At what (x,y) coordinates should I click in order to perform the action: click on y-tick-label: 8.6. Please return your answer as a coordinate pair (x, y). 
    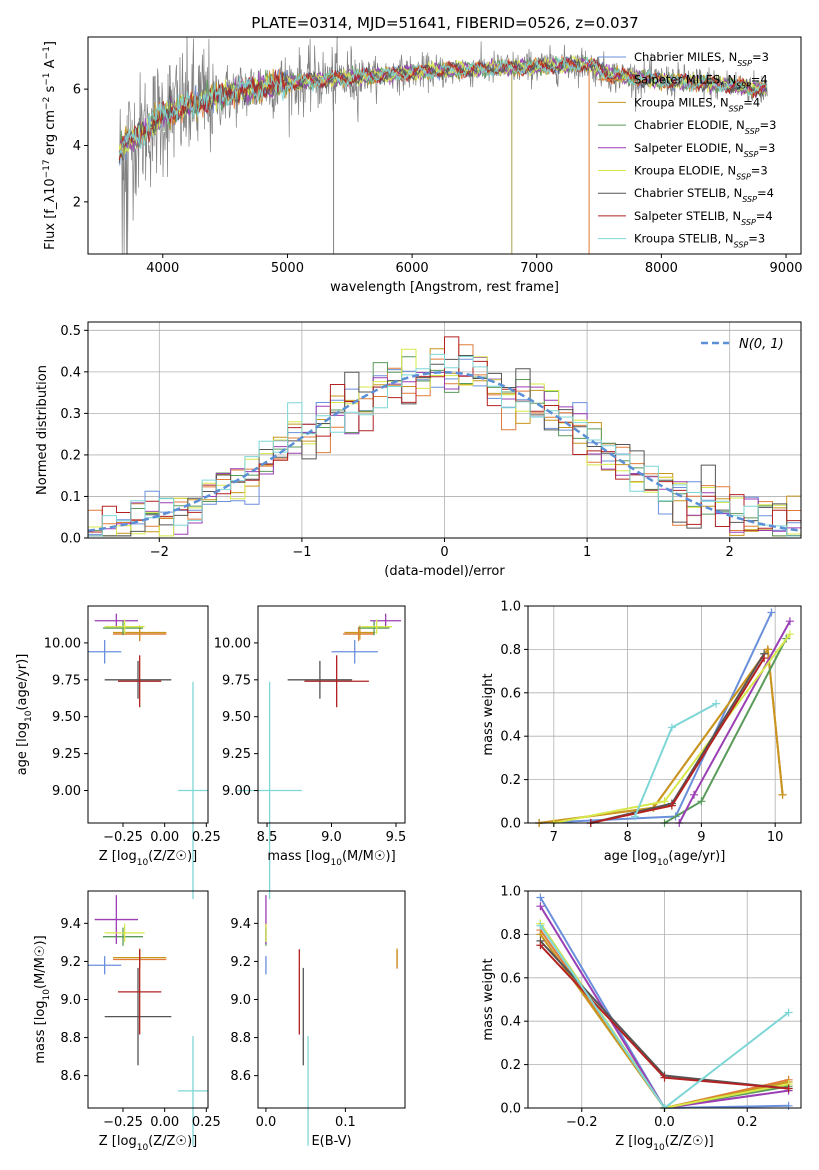
    Looking at the image, I should click on (240, 1076).